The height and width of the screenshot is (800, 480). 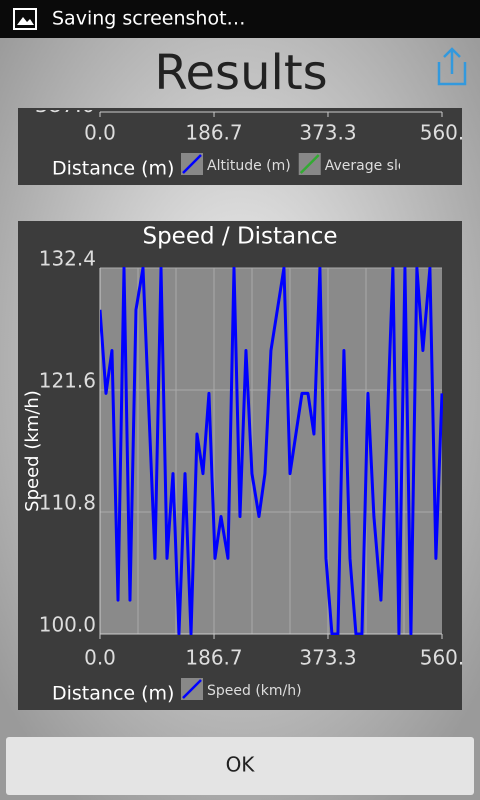 I want to click on header-title: Results, so click(x=240, y=73).